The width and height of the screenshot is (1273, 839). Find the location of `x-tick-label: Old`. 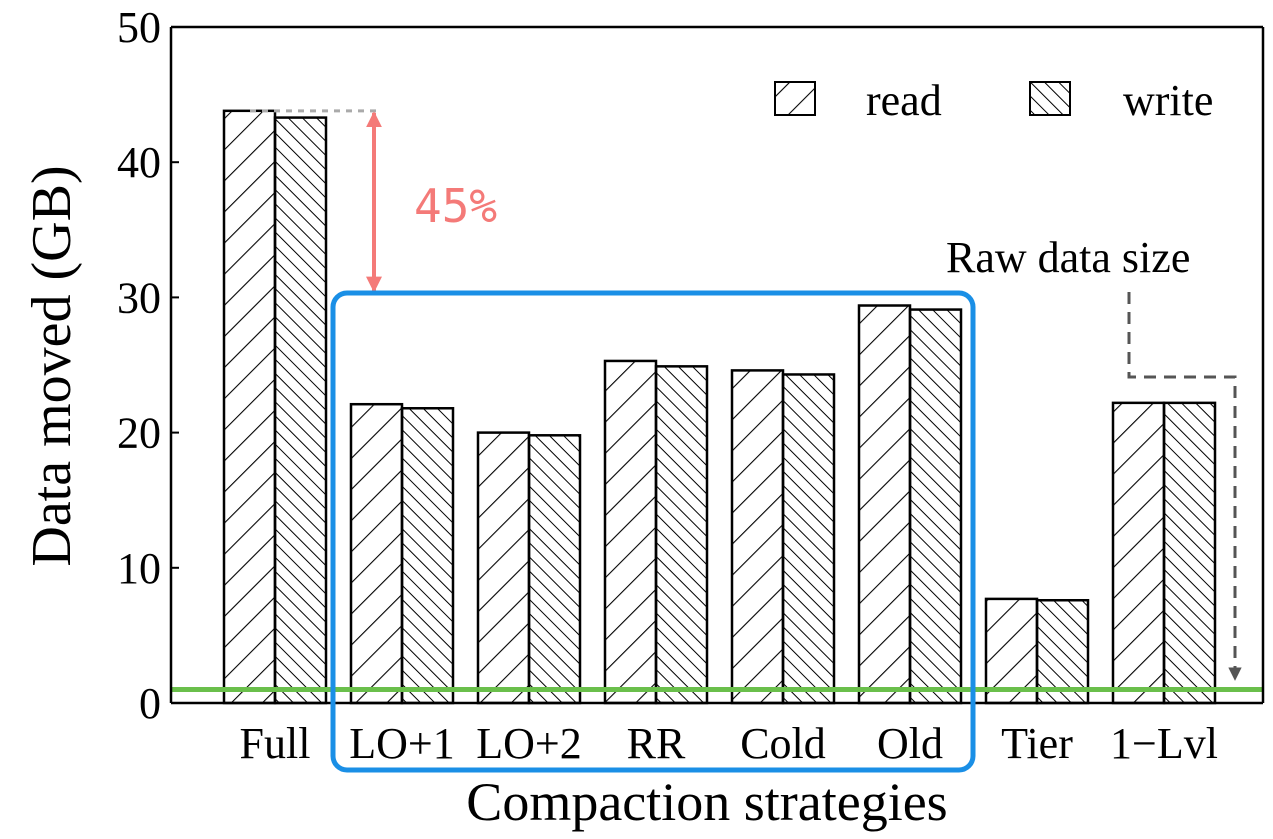

x-tick-label: Old is located at coordinates (910, 743).